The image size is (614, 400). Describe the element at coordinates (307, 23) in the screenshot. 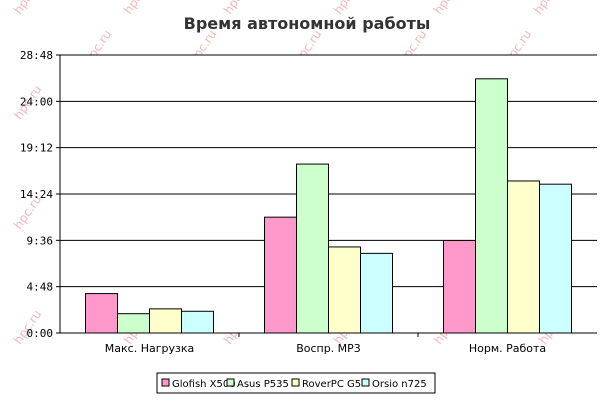

I see `chart-title: Время автономной работы` at that location.